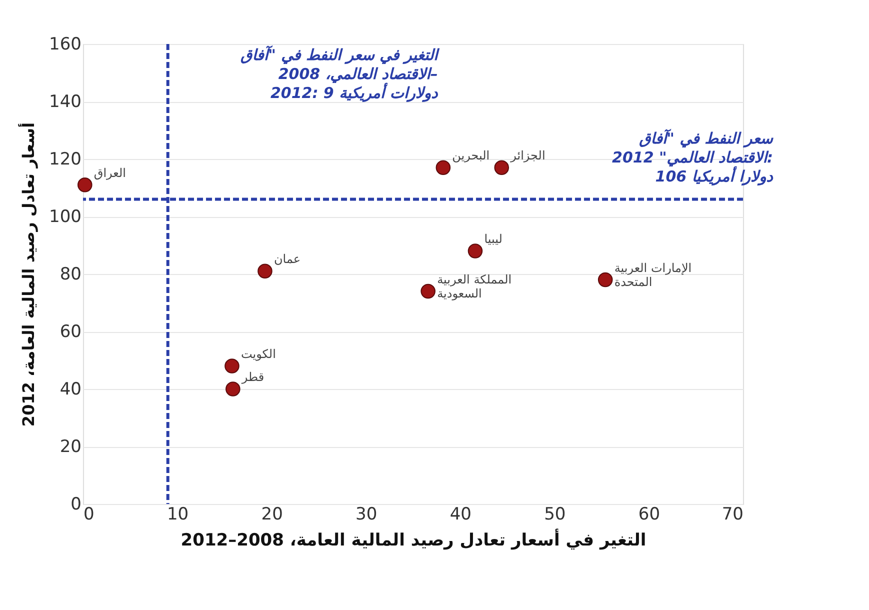 The width and height of the screenshot is (869, 610). I want to click on annotation: المملكة العربية السعودية, so click(474, 286).